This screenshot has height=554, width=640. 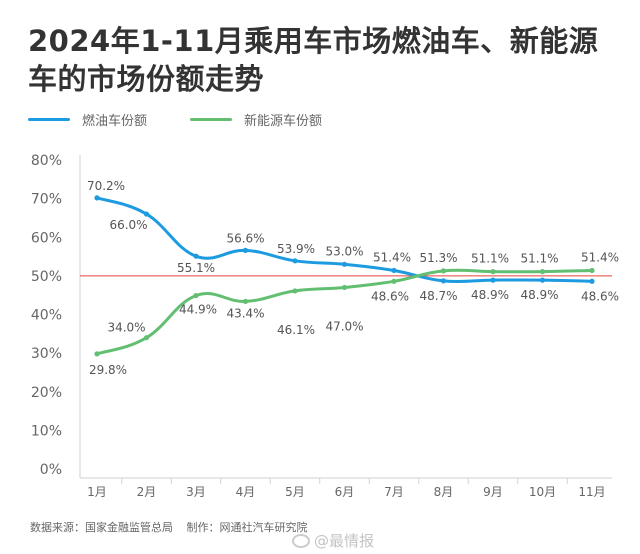 I want to click on chart-footer: 数据来源：国家金融监管总局 制作：网通社汽车研究院, so click(x=174, y=527).